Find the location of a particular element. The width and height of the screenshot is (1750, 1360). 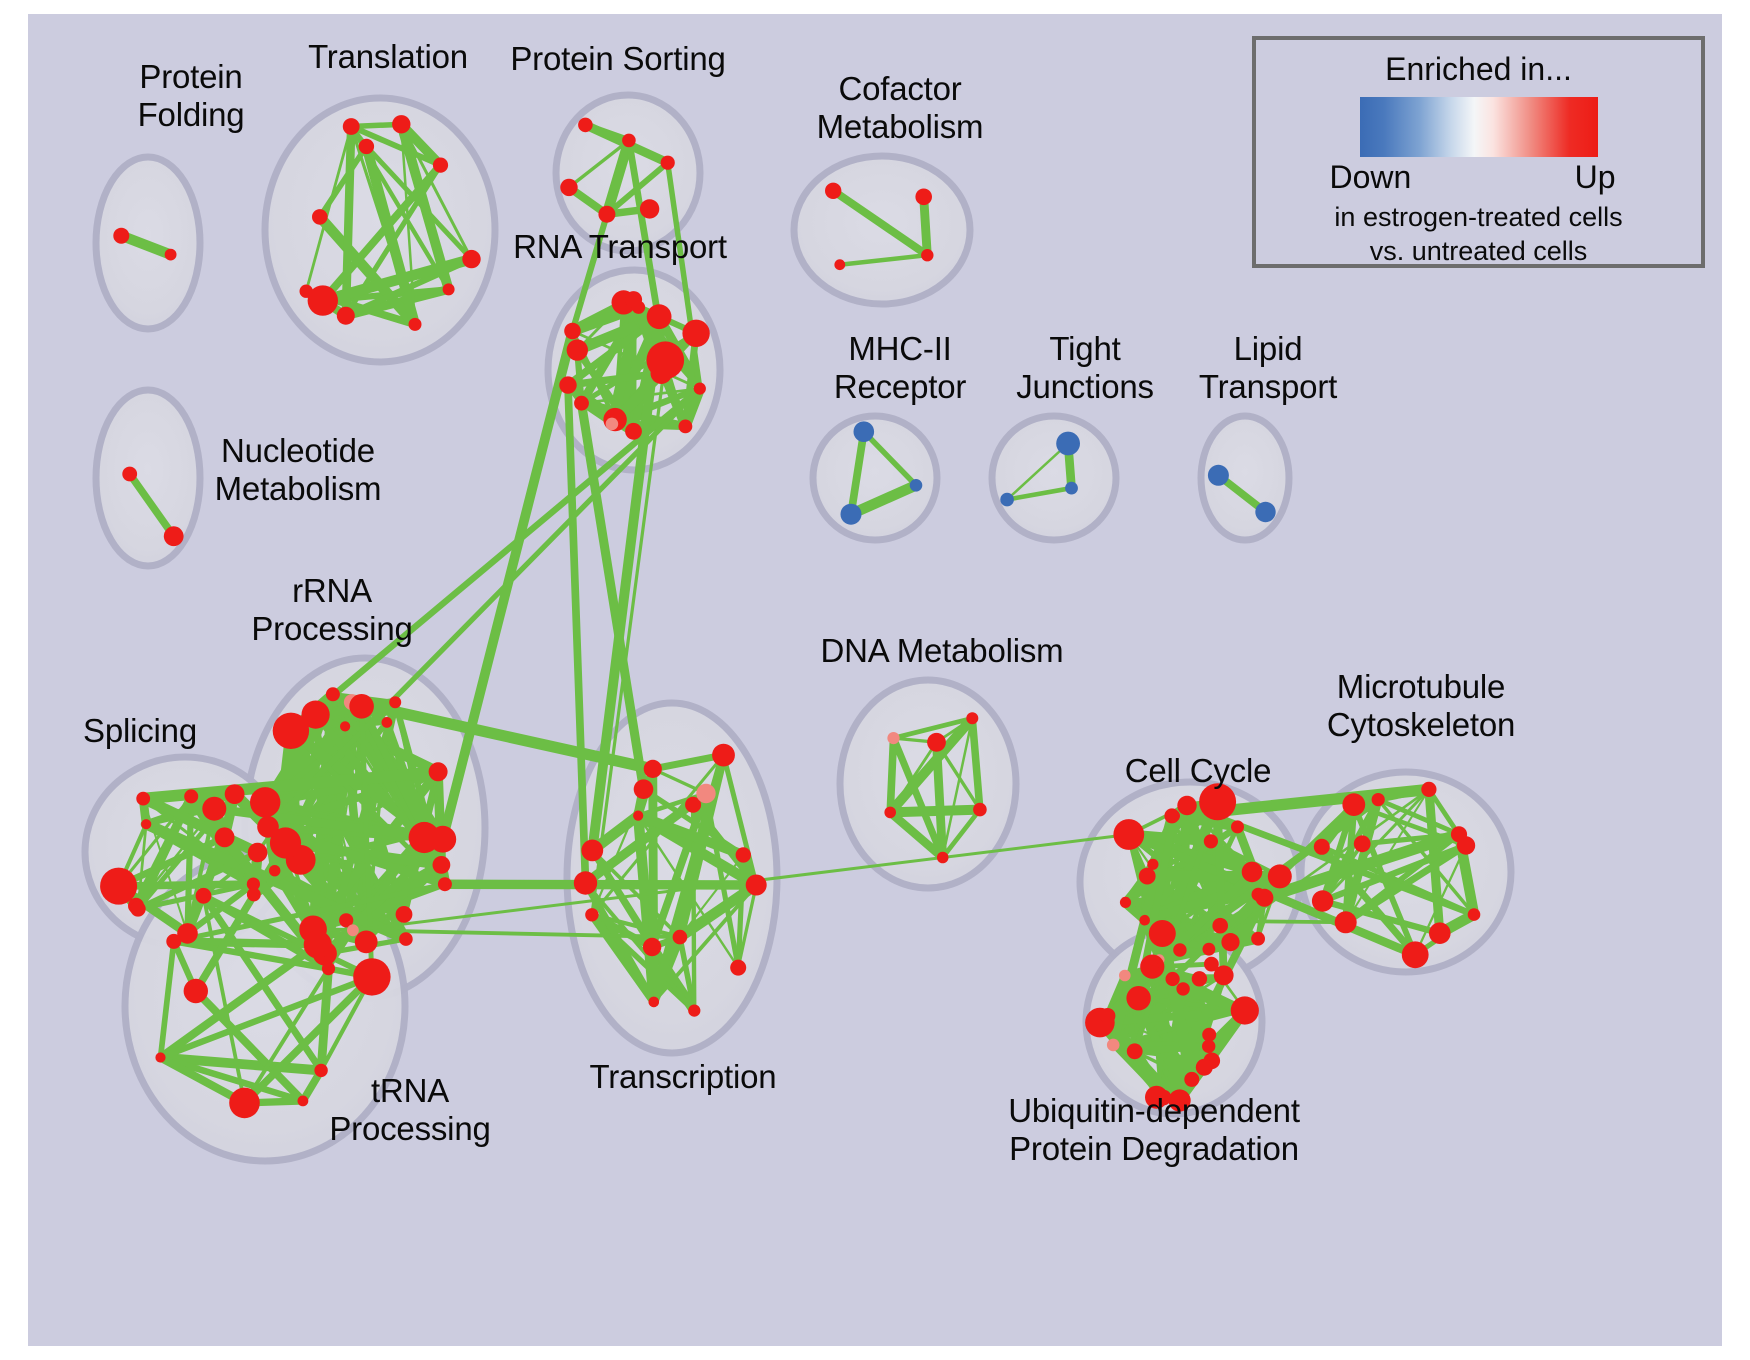

cluster-ellipse-mhc-ii-receptor is located at coordinates (875, 478).